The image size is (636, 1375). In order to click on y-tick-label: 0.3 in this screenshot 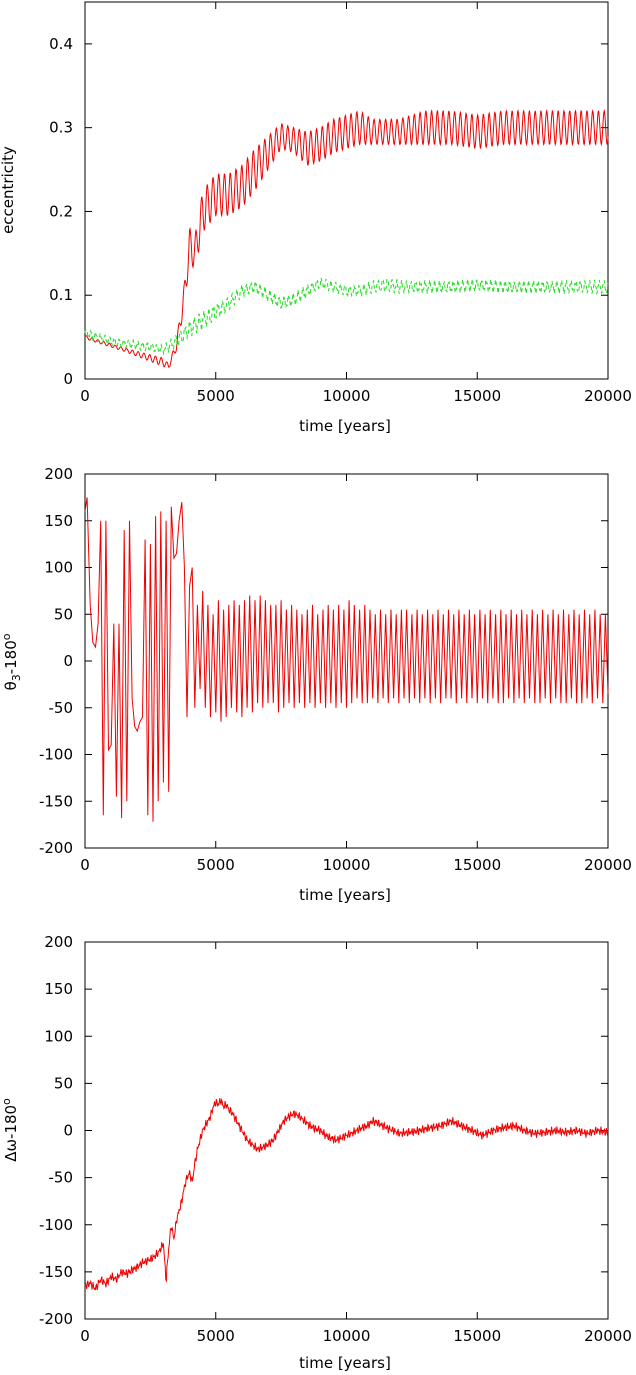, I will do `click(61, 128)`.